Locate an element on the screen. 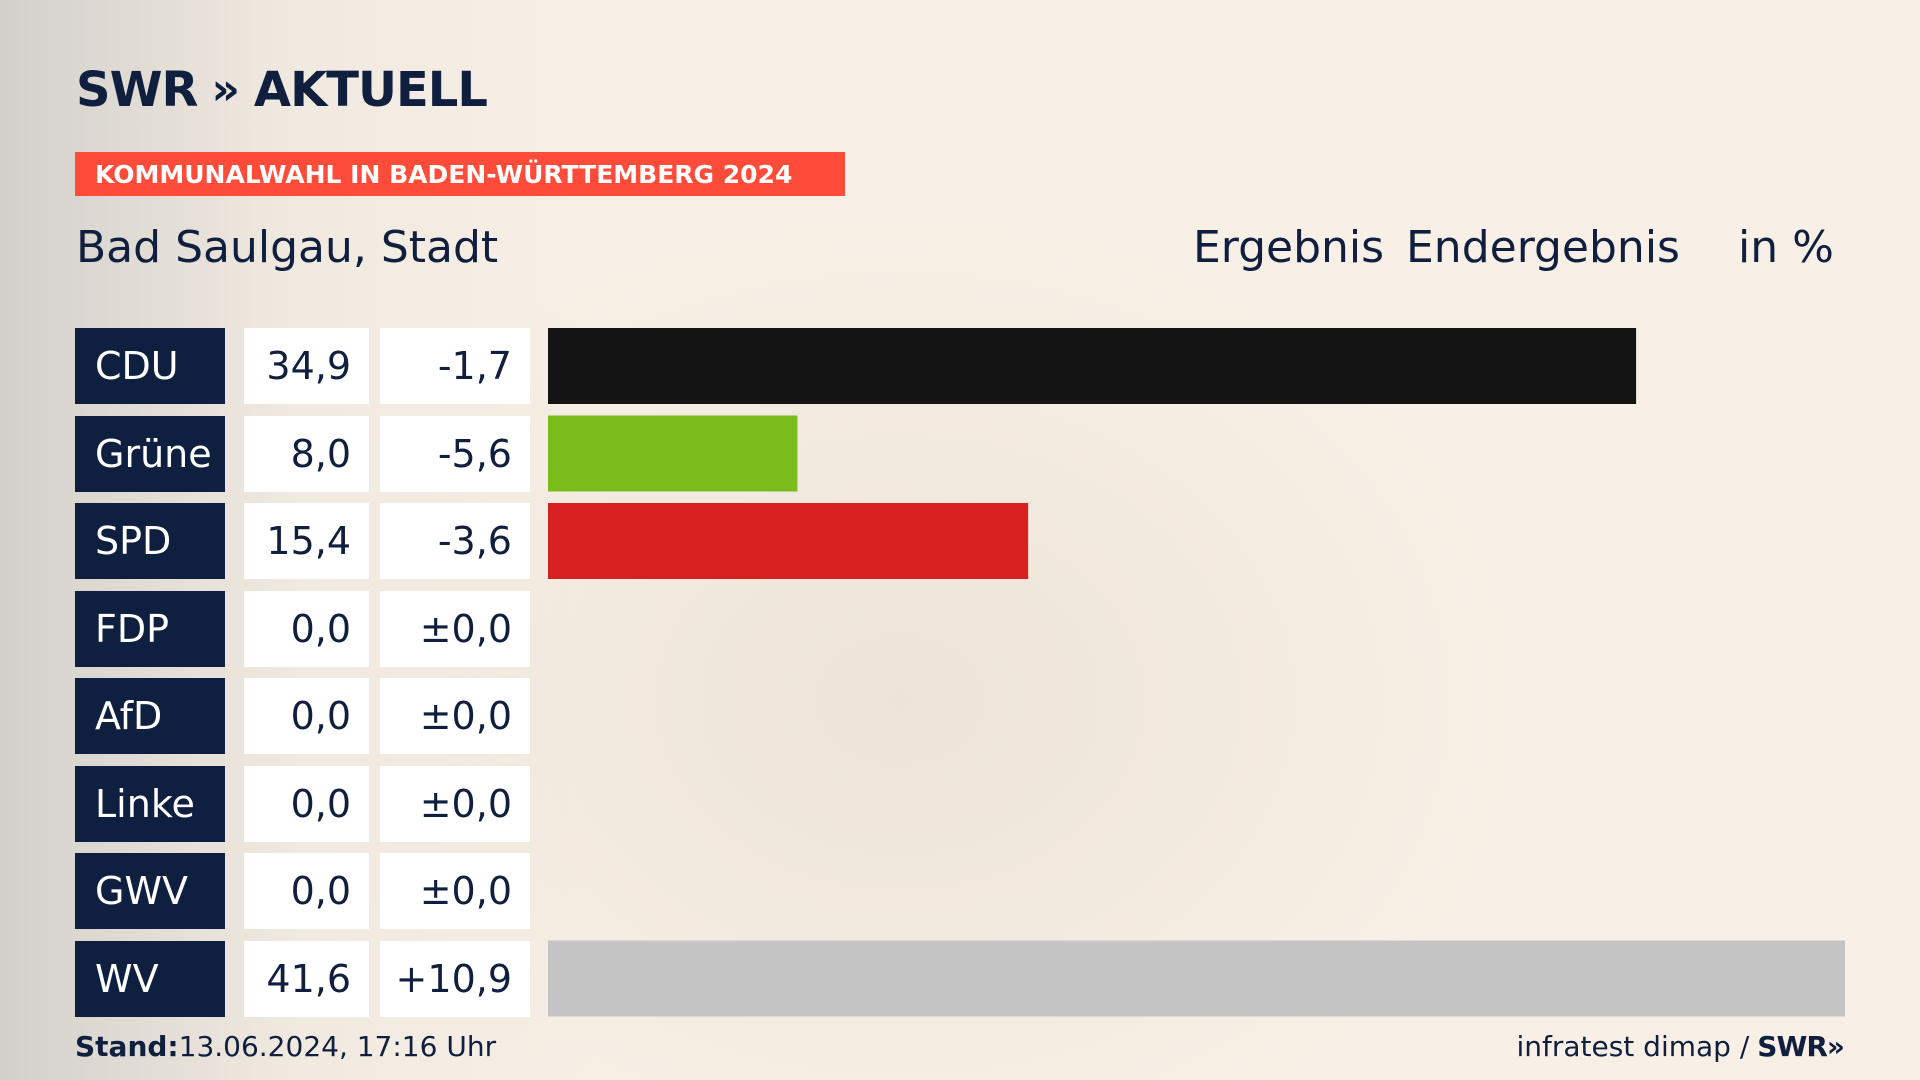  party-change-value: +10,9 is located at coordinates (455, 978).